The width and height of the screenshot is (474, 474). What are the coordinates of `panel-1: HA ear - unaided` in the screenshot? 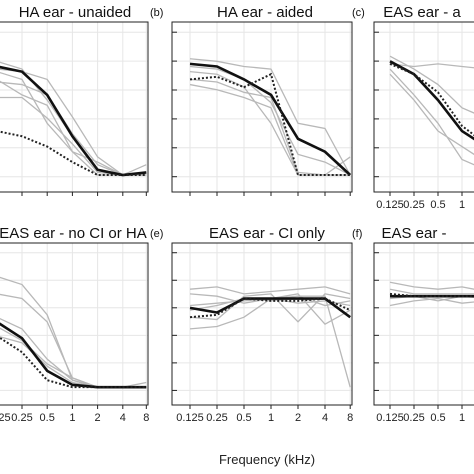 It's located at (74, 100).